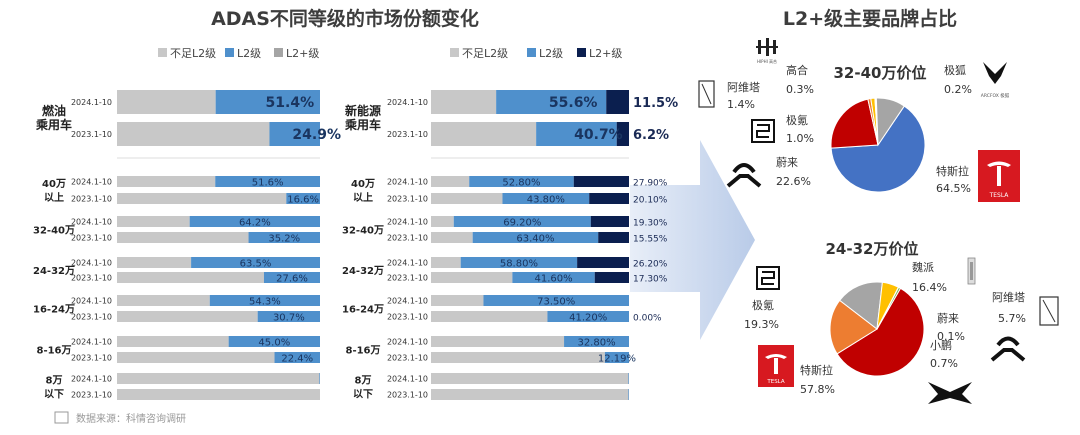 This screenshot has height=435, width=1080. Describe the element at coordinates (816, 370) in the screenshot. I see `label2-tesla-name: 特斯拉` at that location.